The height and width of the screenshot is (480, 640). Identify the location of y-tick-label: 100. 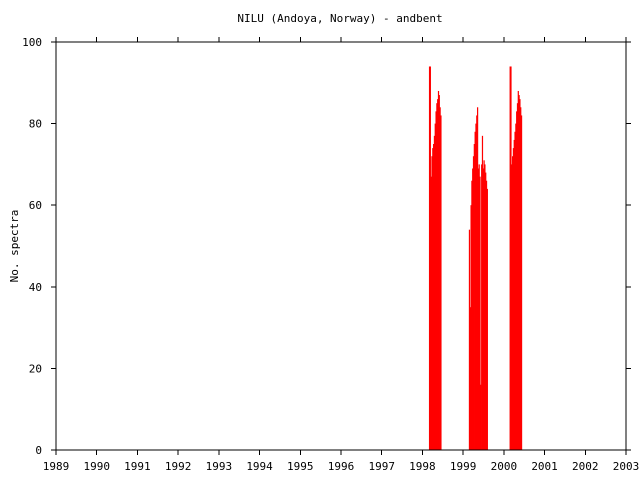
(32, 42).